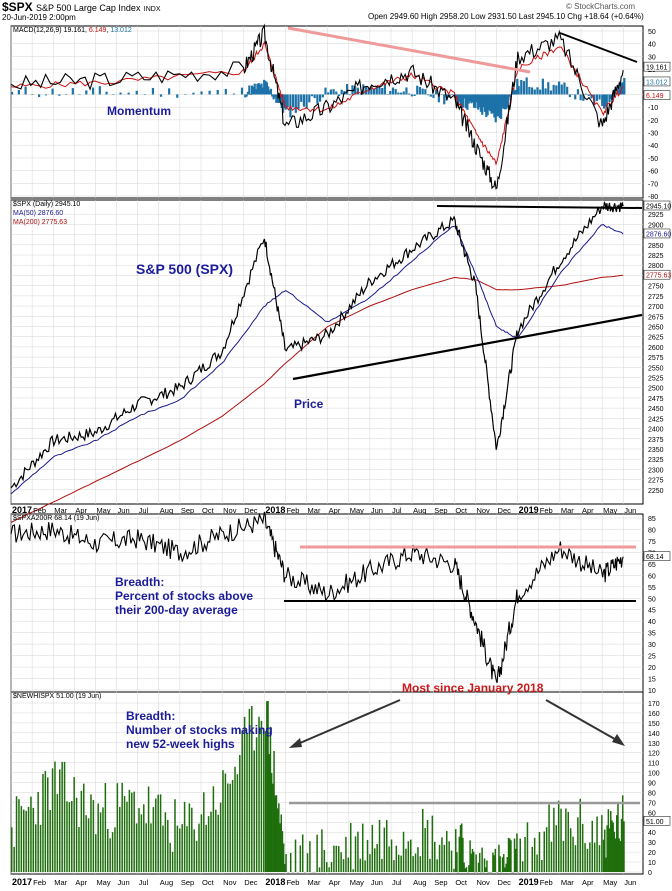 This screenshot has width=672, height=891. What do you see at coordinates (185, 269) in the screenshot?
I see `price-annotation-title: S&P 500 (SPX)` at bounding box center [185, 269].